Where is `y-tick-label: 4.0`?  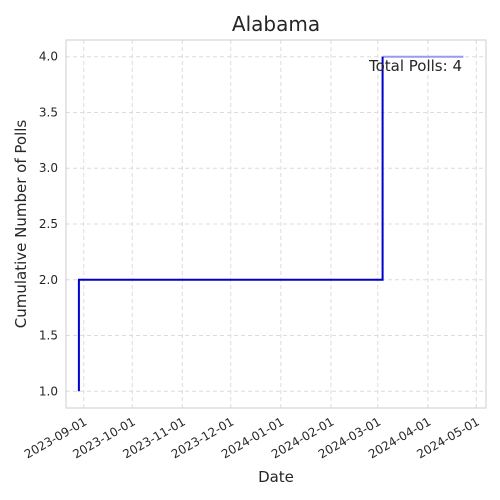 y-tick-label: 4.0 is located at coordinates (48, 57).